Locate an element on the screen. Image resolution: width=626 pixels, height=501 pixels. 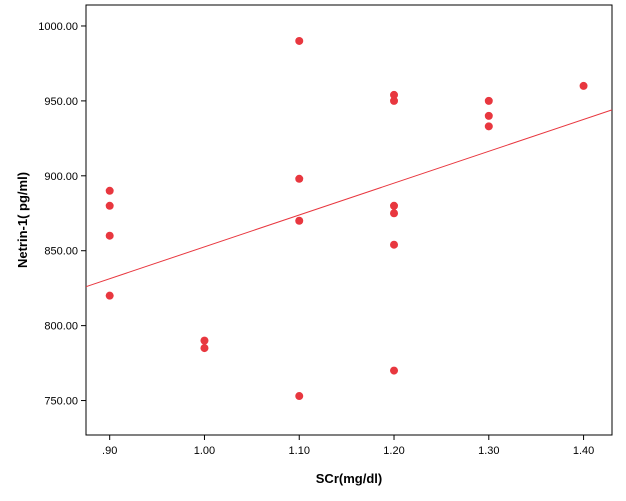
x-axis: .90 1.00 1.10 1.20 1.30 1.40 is located at coordinates (348, 446).